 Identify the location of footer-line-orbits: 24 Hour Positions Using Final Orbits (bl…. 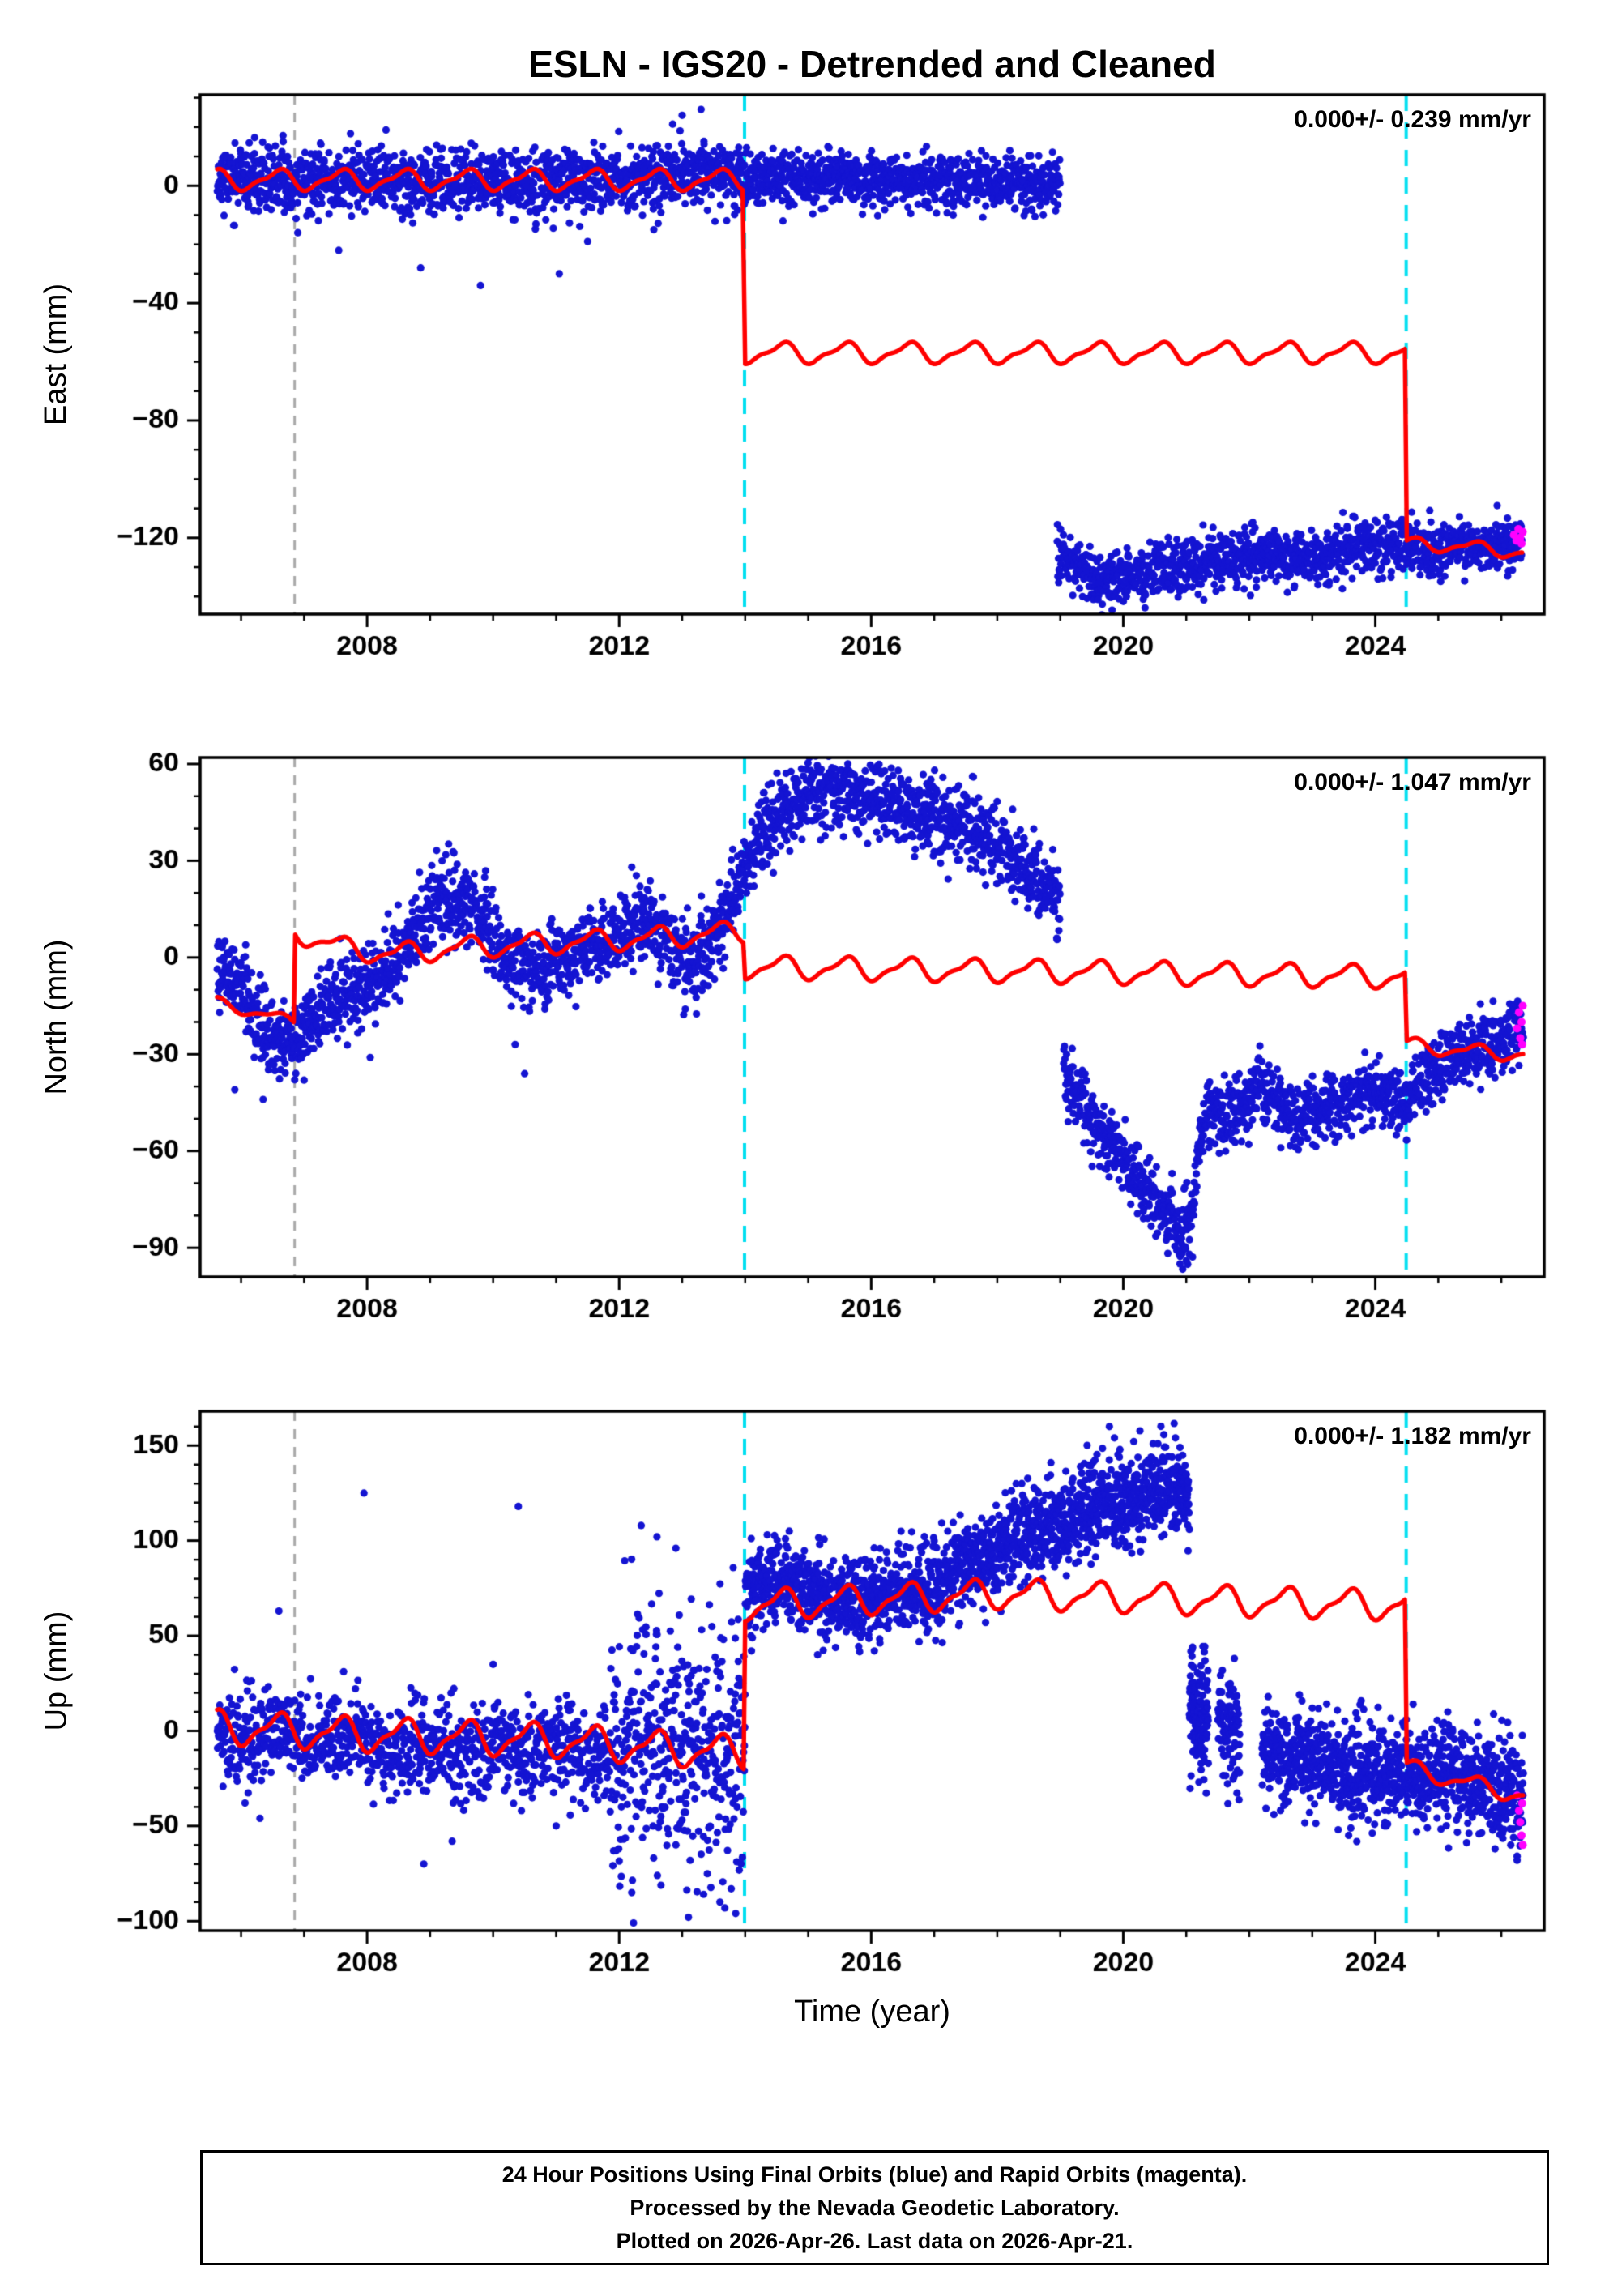
(874, 2175).